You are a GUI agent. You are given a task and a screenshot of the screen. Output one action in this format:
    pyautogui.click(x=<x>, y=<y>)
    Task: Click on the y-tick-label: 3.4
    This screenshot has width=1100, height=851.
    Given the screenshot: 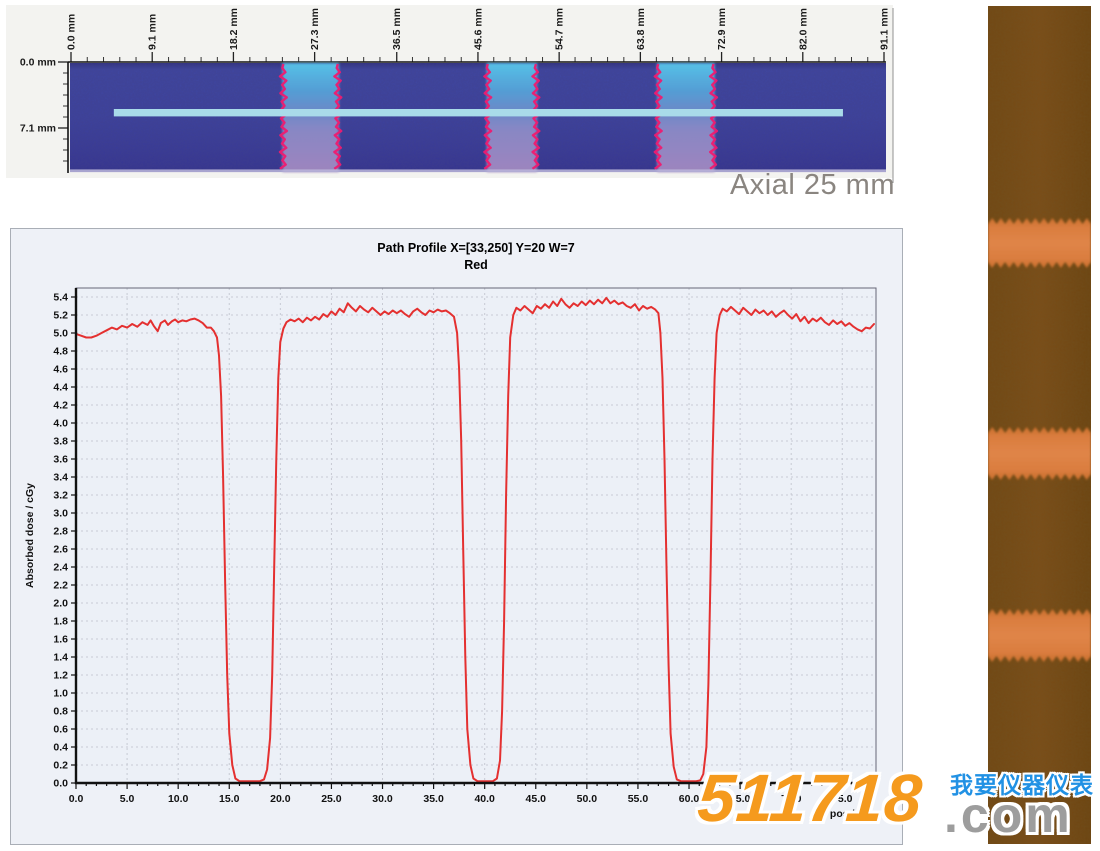 What is the action you would take?
    pyautogui.click(x=60, y=478)
    